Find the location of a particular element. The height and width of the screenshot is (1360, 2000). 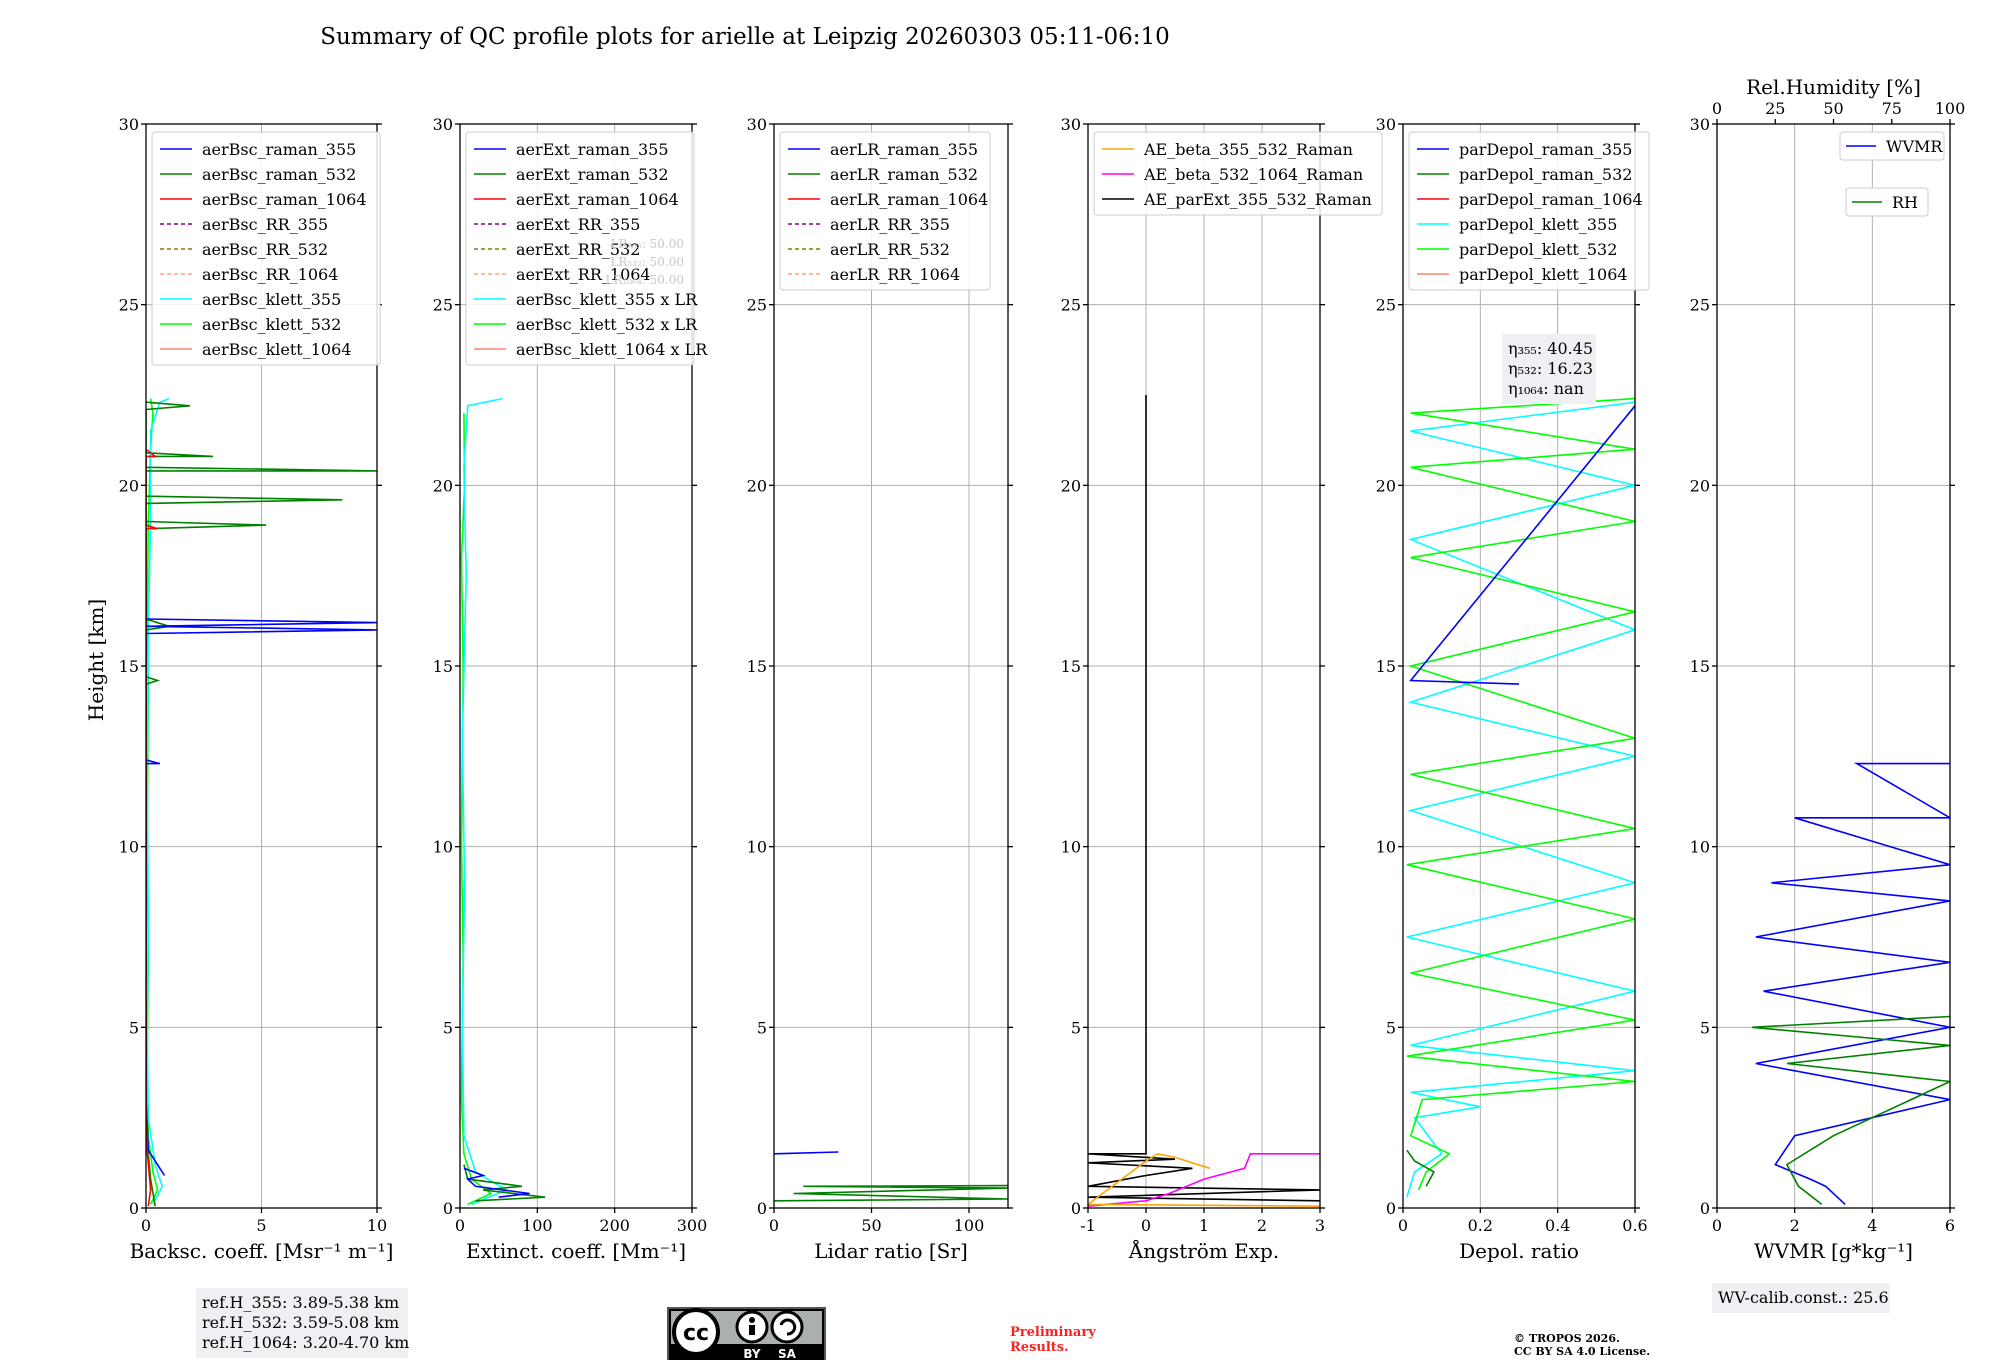

legend-label: aerBsc_klett_355 x LR is located at coordinates (607, 299).